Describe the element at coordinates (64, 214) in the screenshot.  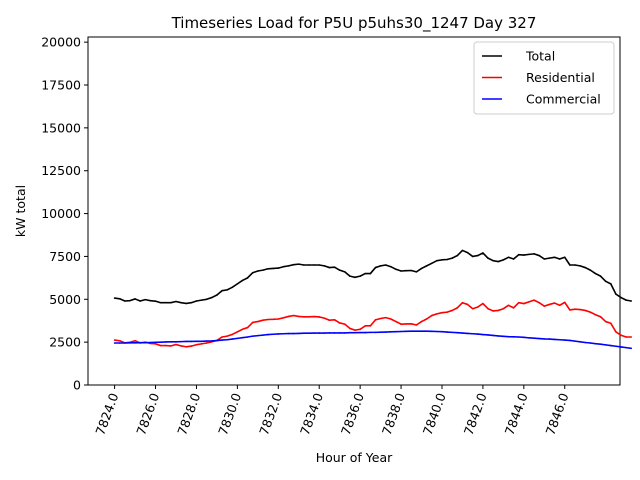
I see `y-axis: 0 2500 5000 7500 10000 12500 15000 17500 20000` at that location.